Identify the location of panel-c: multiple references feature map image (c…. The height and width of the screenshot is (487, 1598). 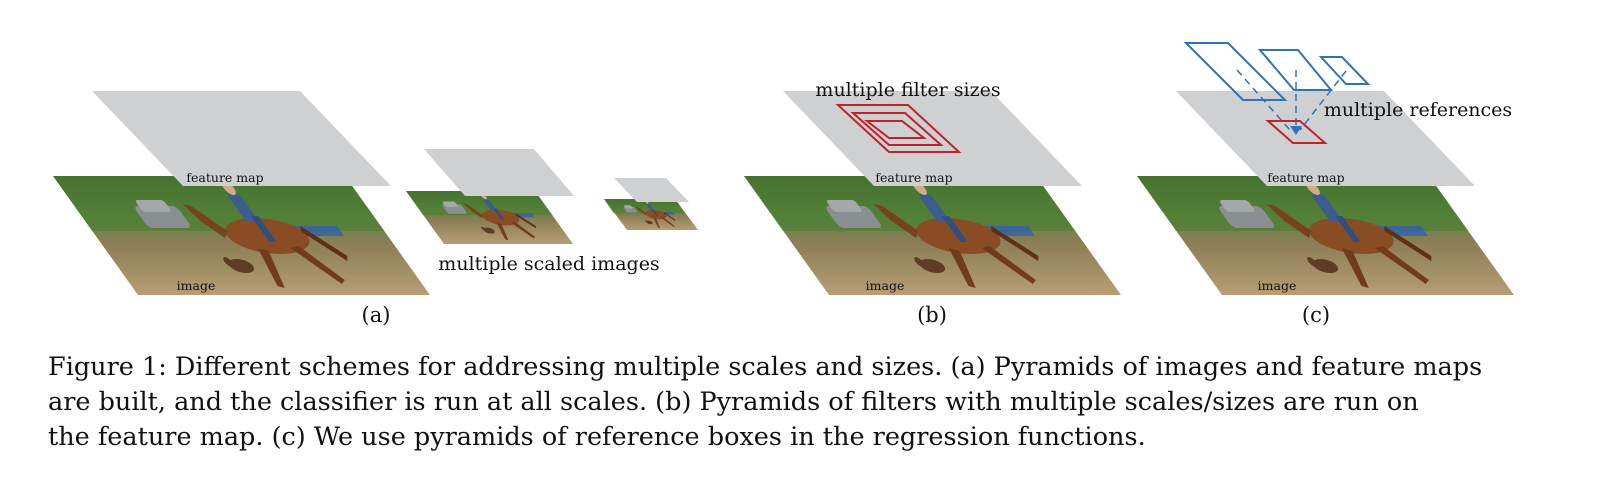
(1325, 185).